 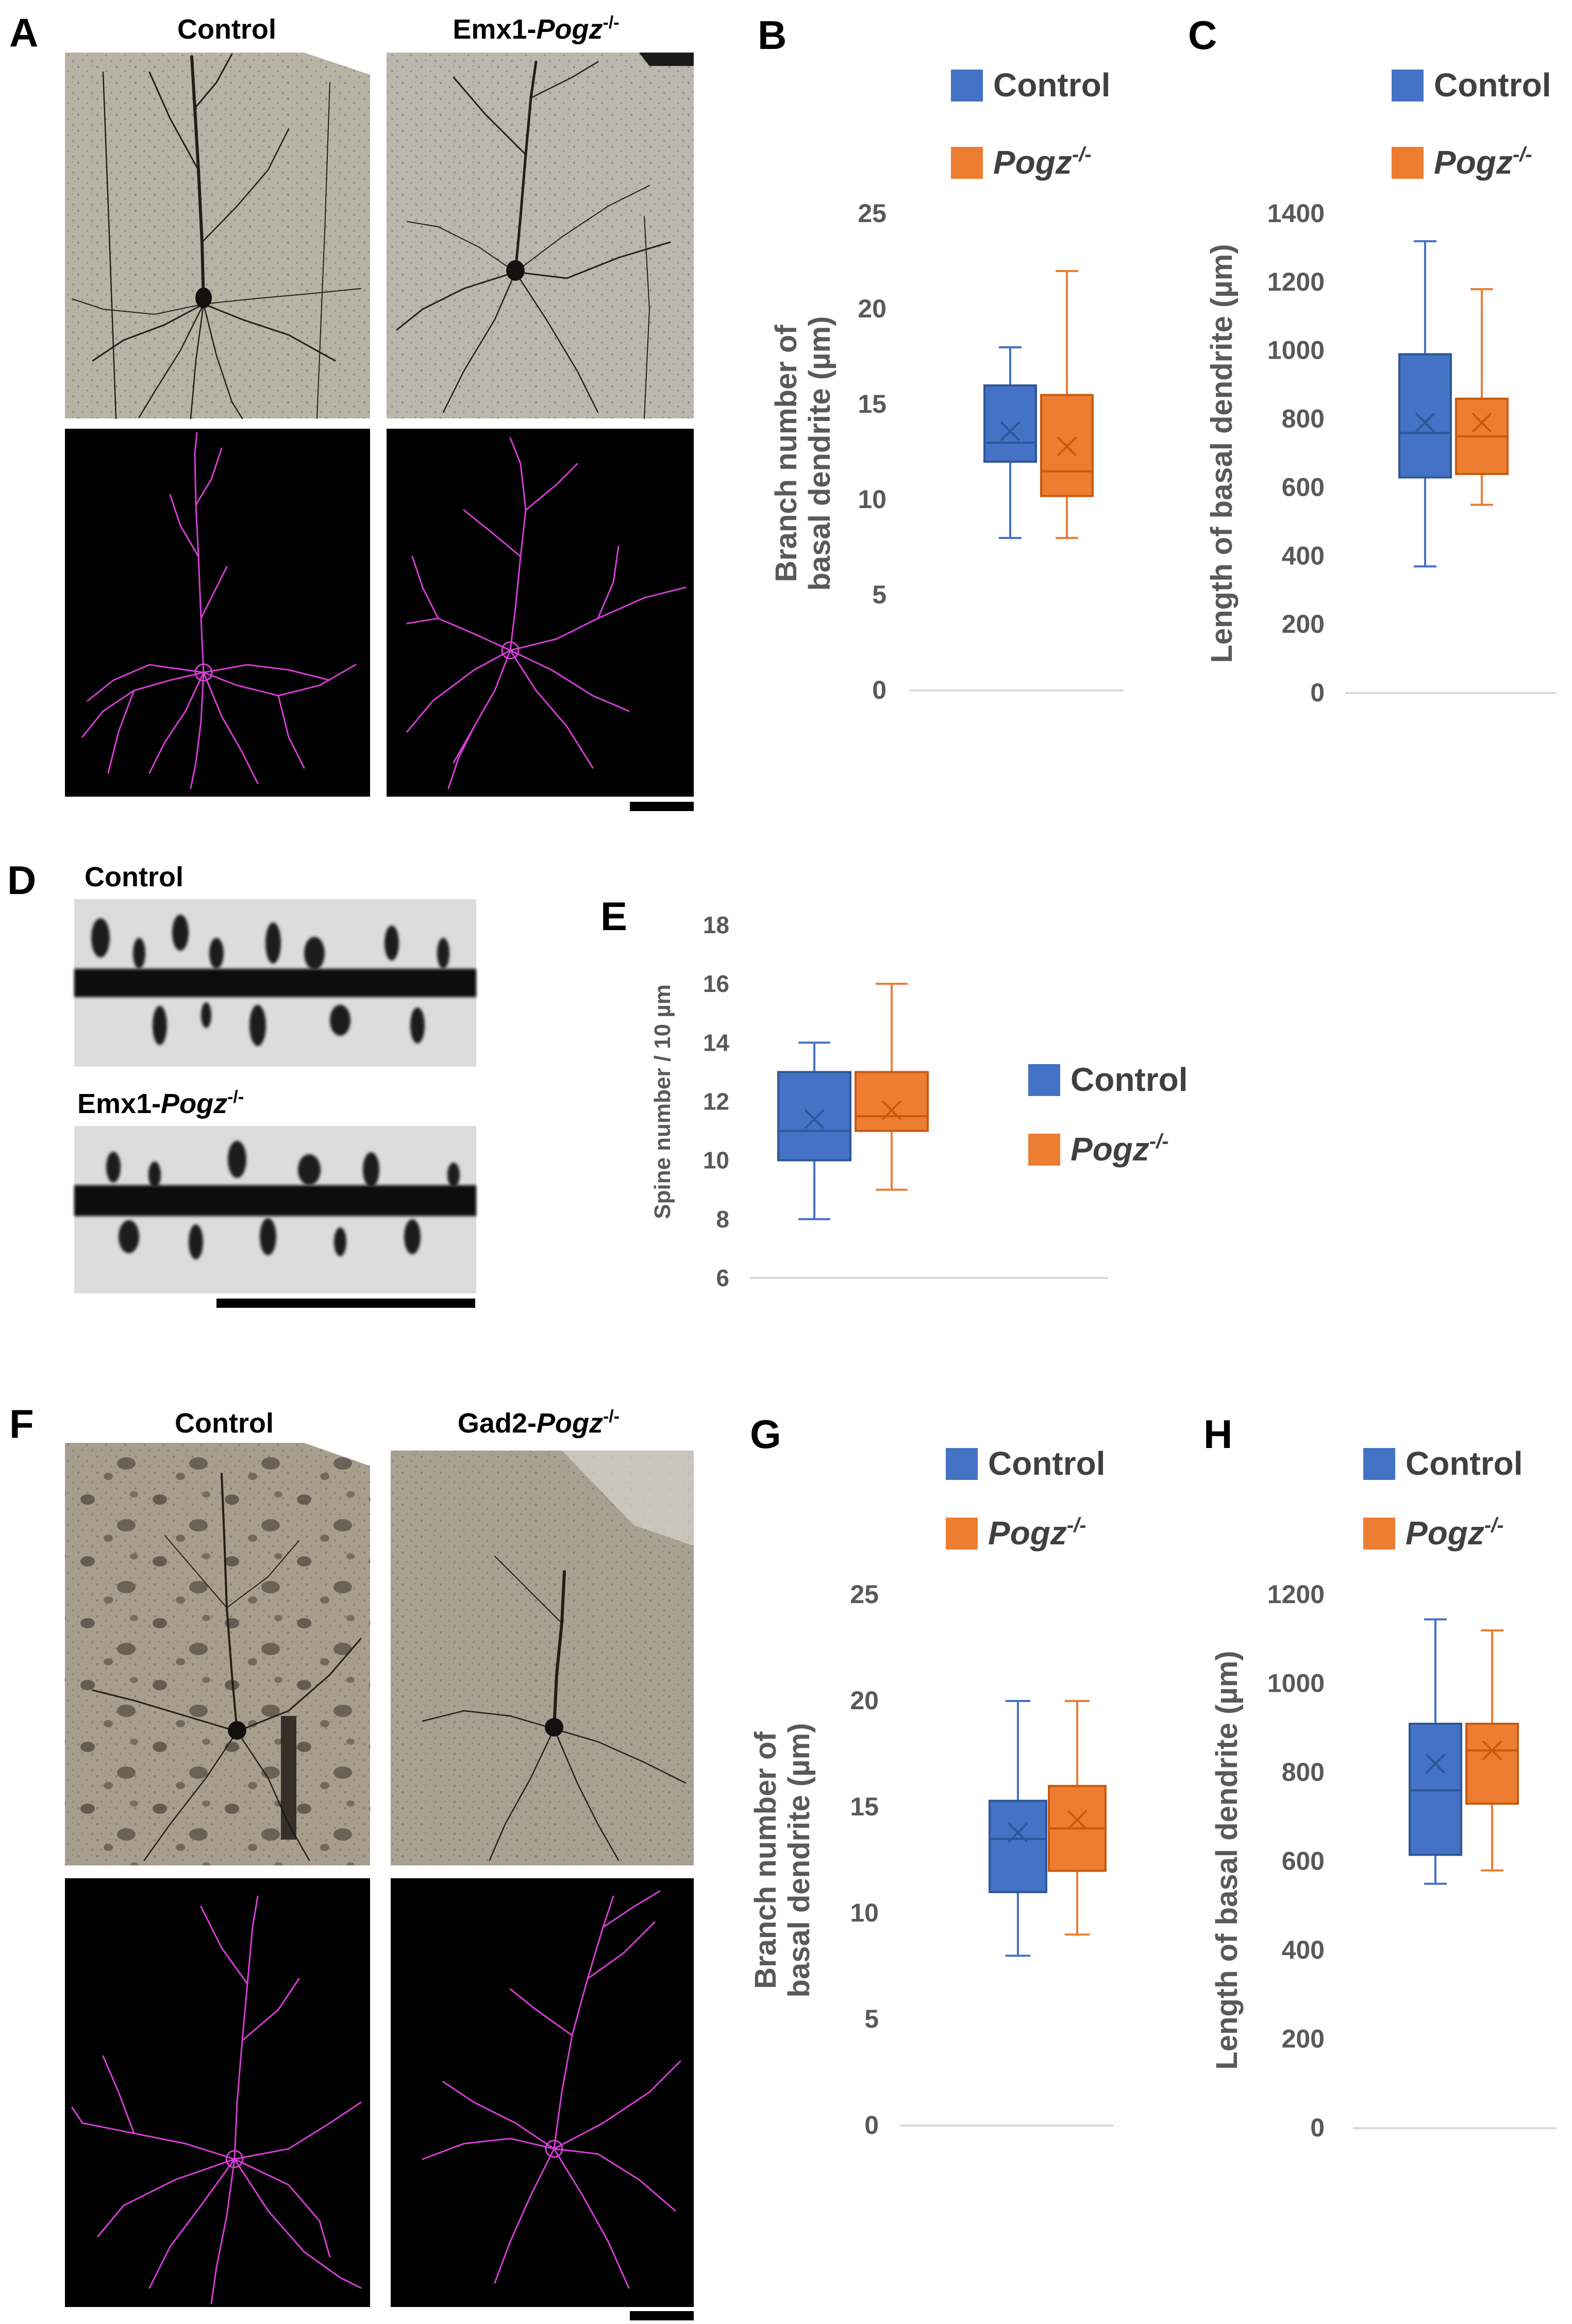 What do you see at coordinates (799, 1860) in the screenshot?
I see `y-axis-label-line: basal dendrite (µm)` at bounding box center [799, 1860].